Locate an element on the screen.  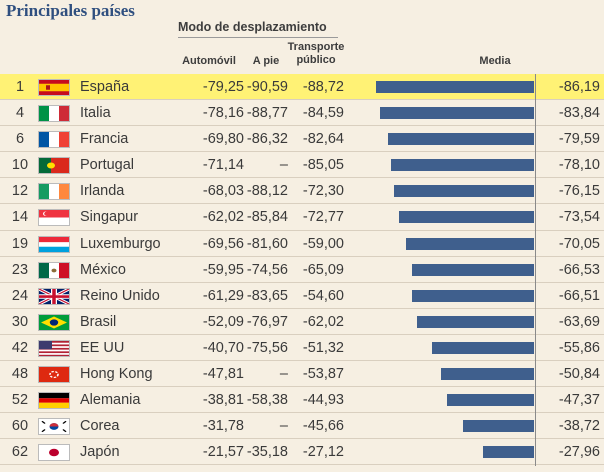
automovil-value: -69,80 is located at coordinates (223, 139).